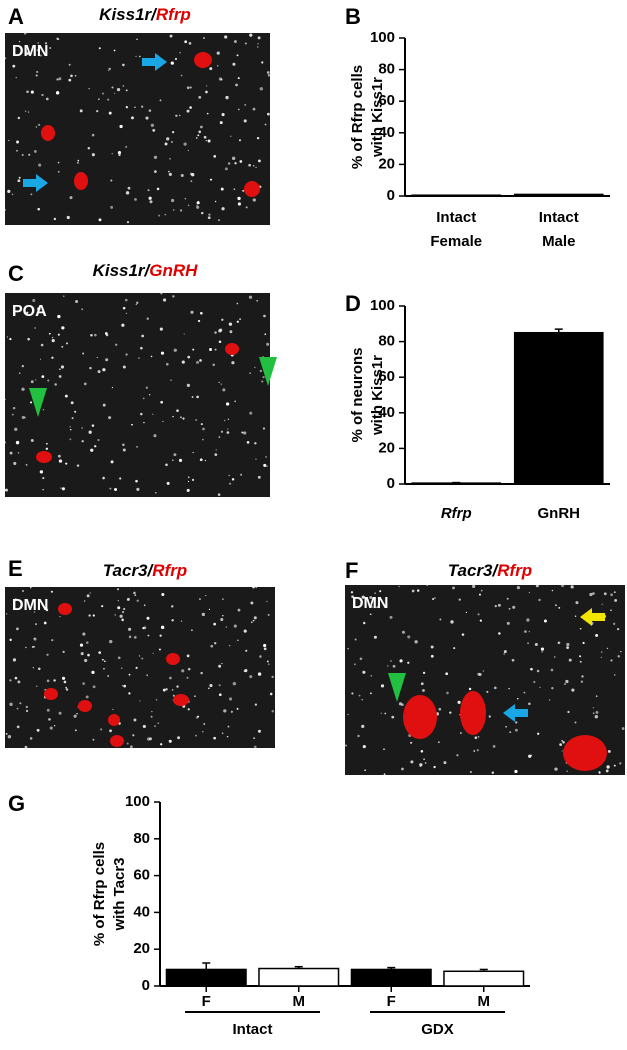  I want to click on x-tick-label: GnRH, so click(559, 513).